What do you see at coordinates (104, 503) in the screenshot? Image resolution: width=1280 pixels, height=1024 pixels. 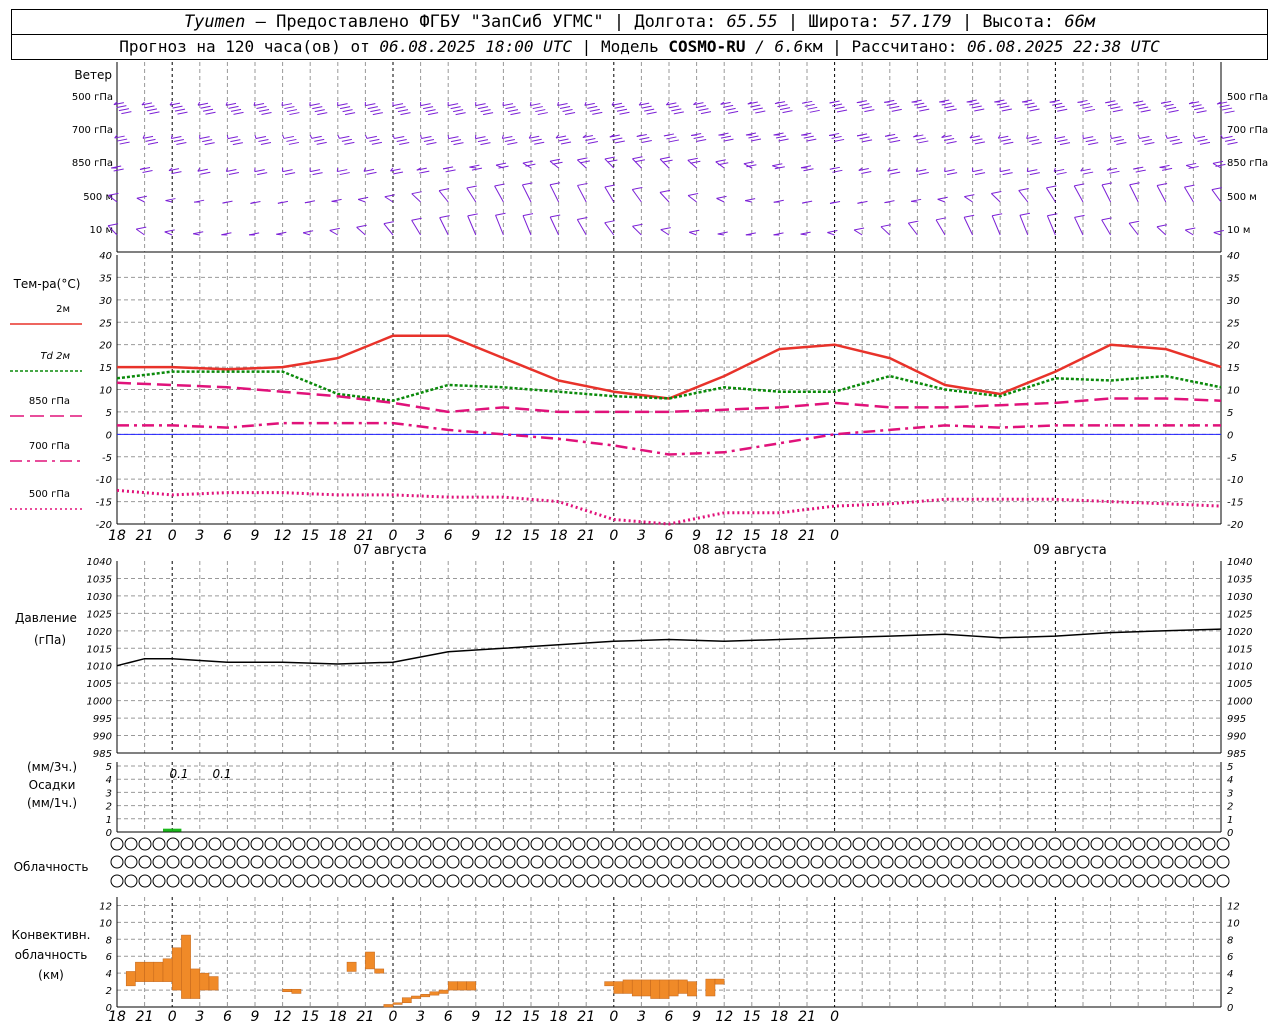 I see `temp-ytick-left: -15` at bounding box center [104, 503].